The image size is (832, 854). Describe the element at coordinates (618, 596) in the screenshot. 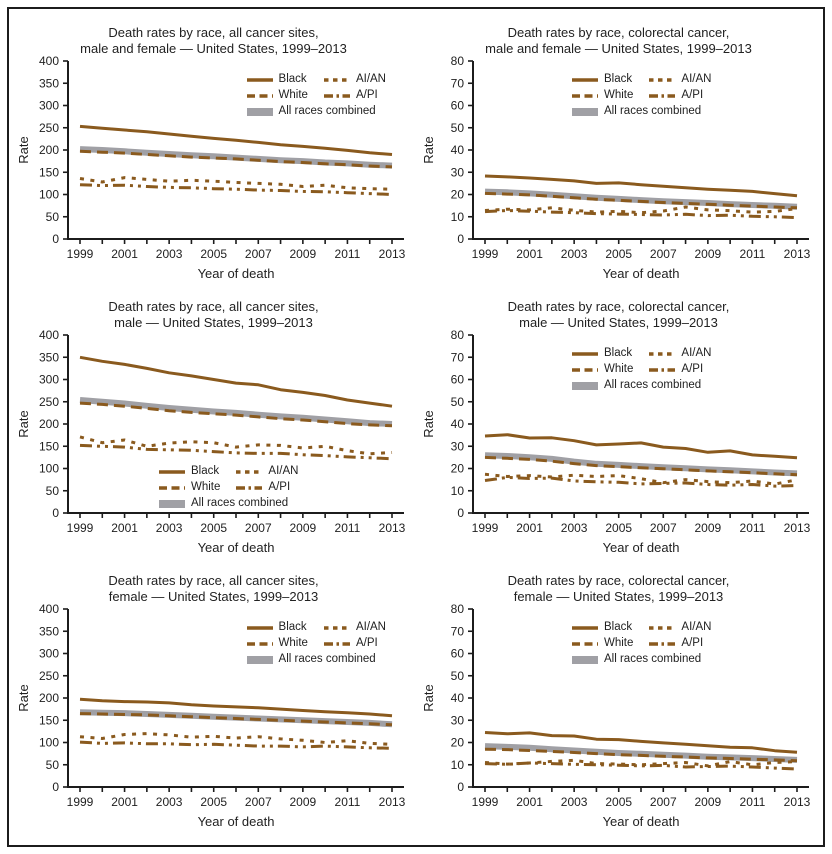

I see `chart-title-line2: female — United States, 1999–2013` at that location.